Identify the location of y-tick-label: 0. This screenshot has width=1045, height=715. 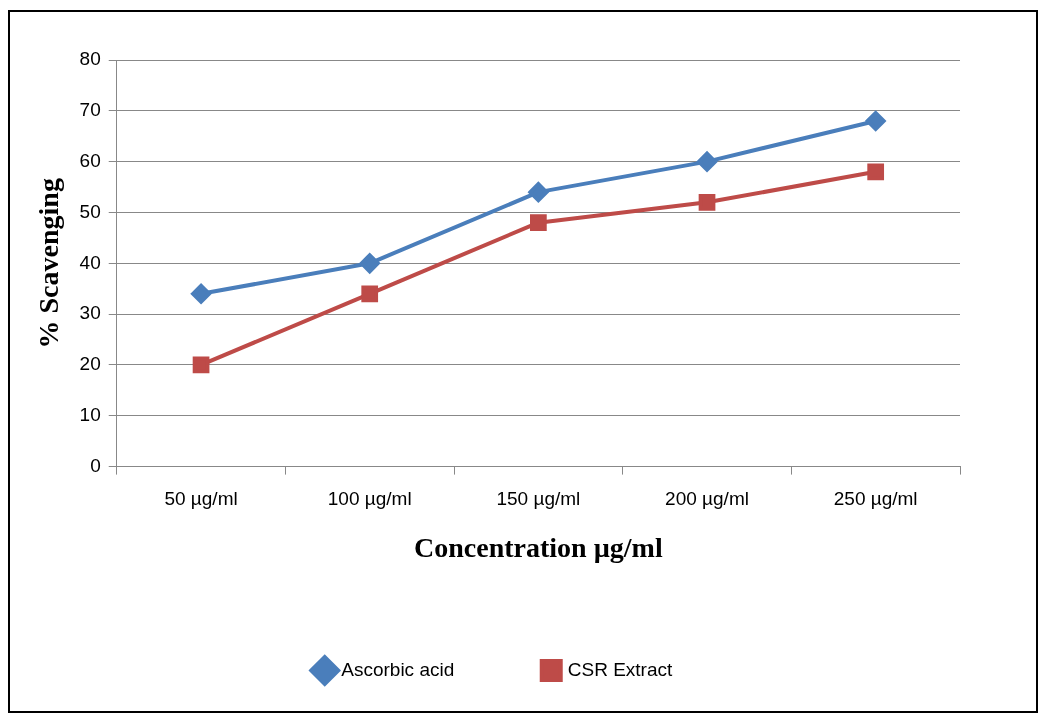
(95, 465).